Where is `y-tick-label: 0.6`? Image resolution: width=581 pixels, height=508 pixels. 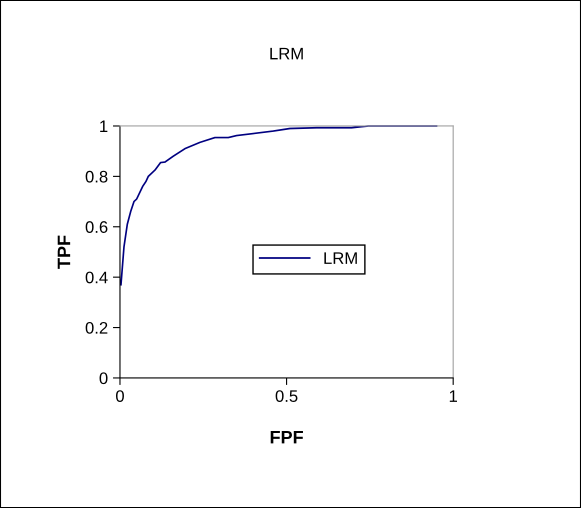
y-tick-label: 0.6 is located at coordinates (97, 227).